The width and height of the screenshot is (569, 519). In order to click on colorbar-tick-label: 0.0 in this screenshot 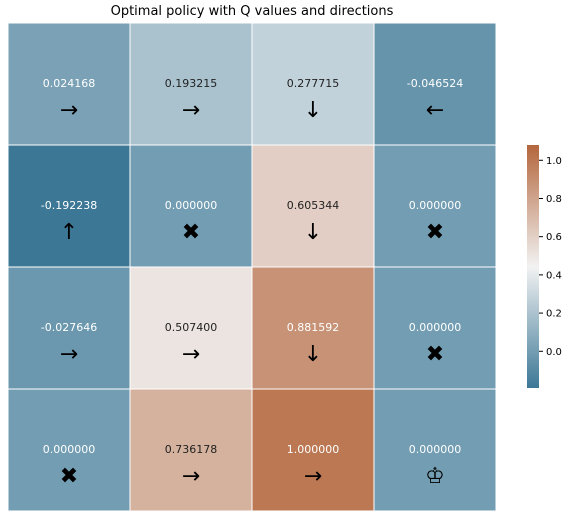, I will do `click(554, 352)`.